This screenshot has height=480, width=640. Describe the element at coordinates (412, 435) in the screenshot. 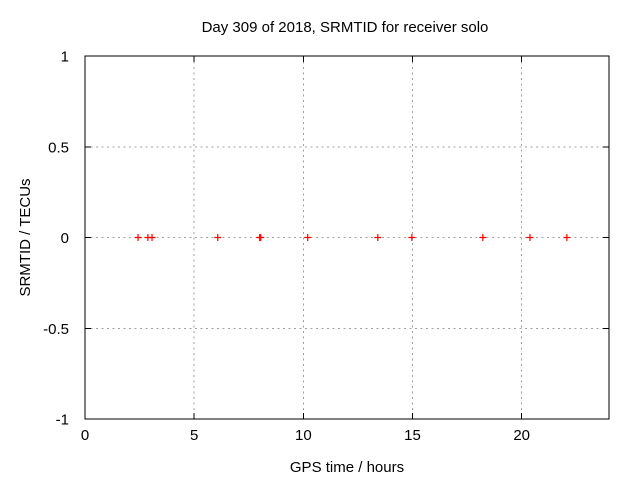

I see `x-tick-label: 15` at that location.